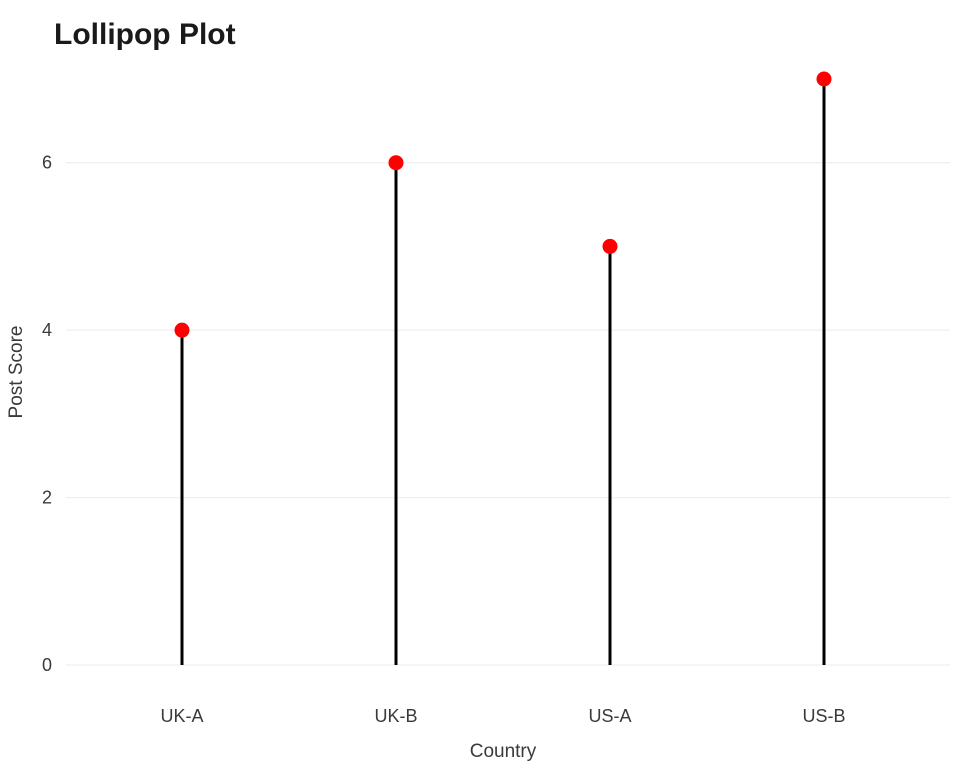  Describe the element at coordinates (47, 330) in the screenshot. I see `y-tick-label: 4` at that location.